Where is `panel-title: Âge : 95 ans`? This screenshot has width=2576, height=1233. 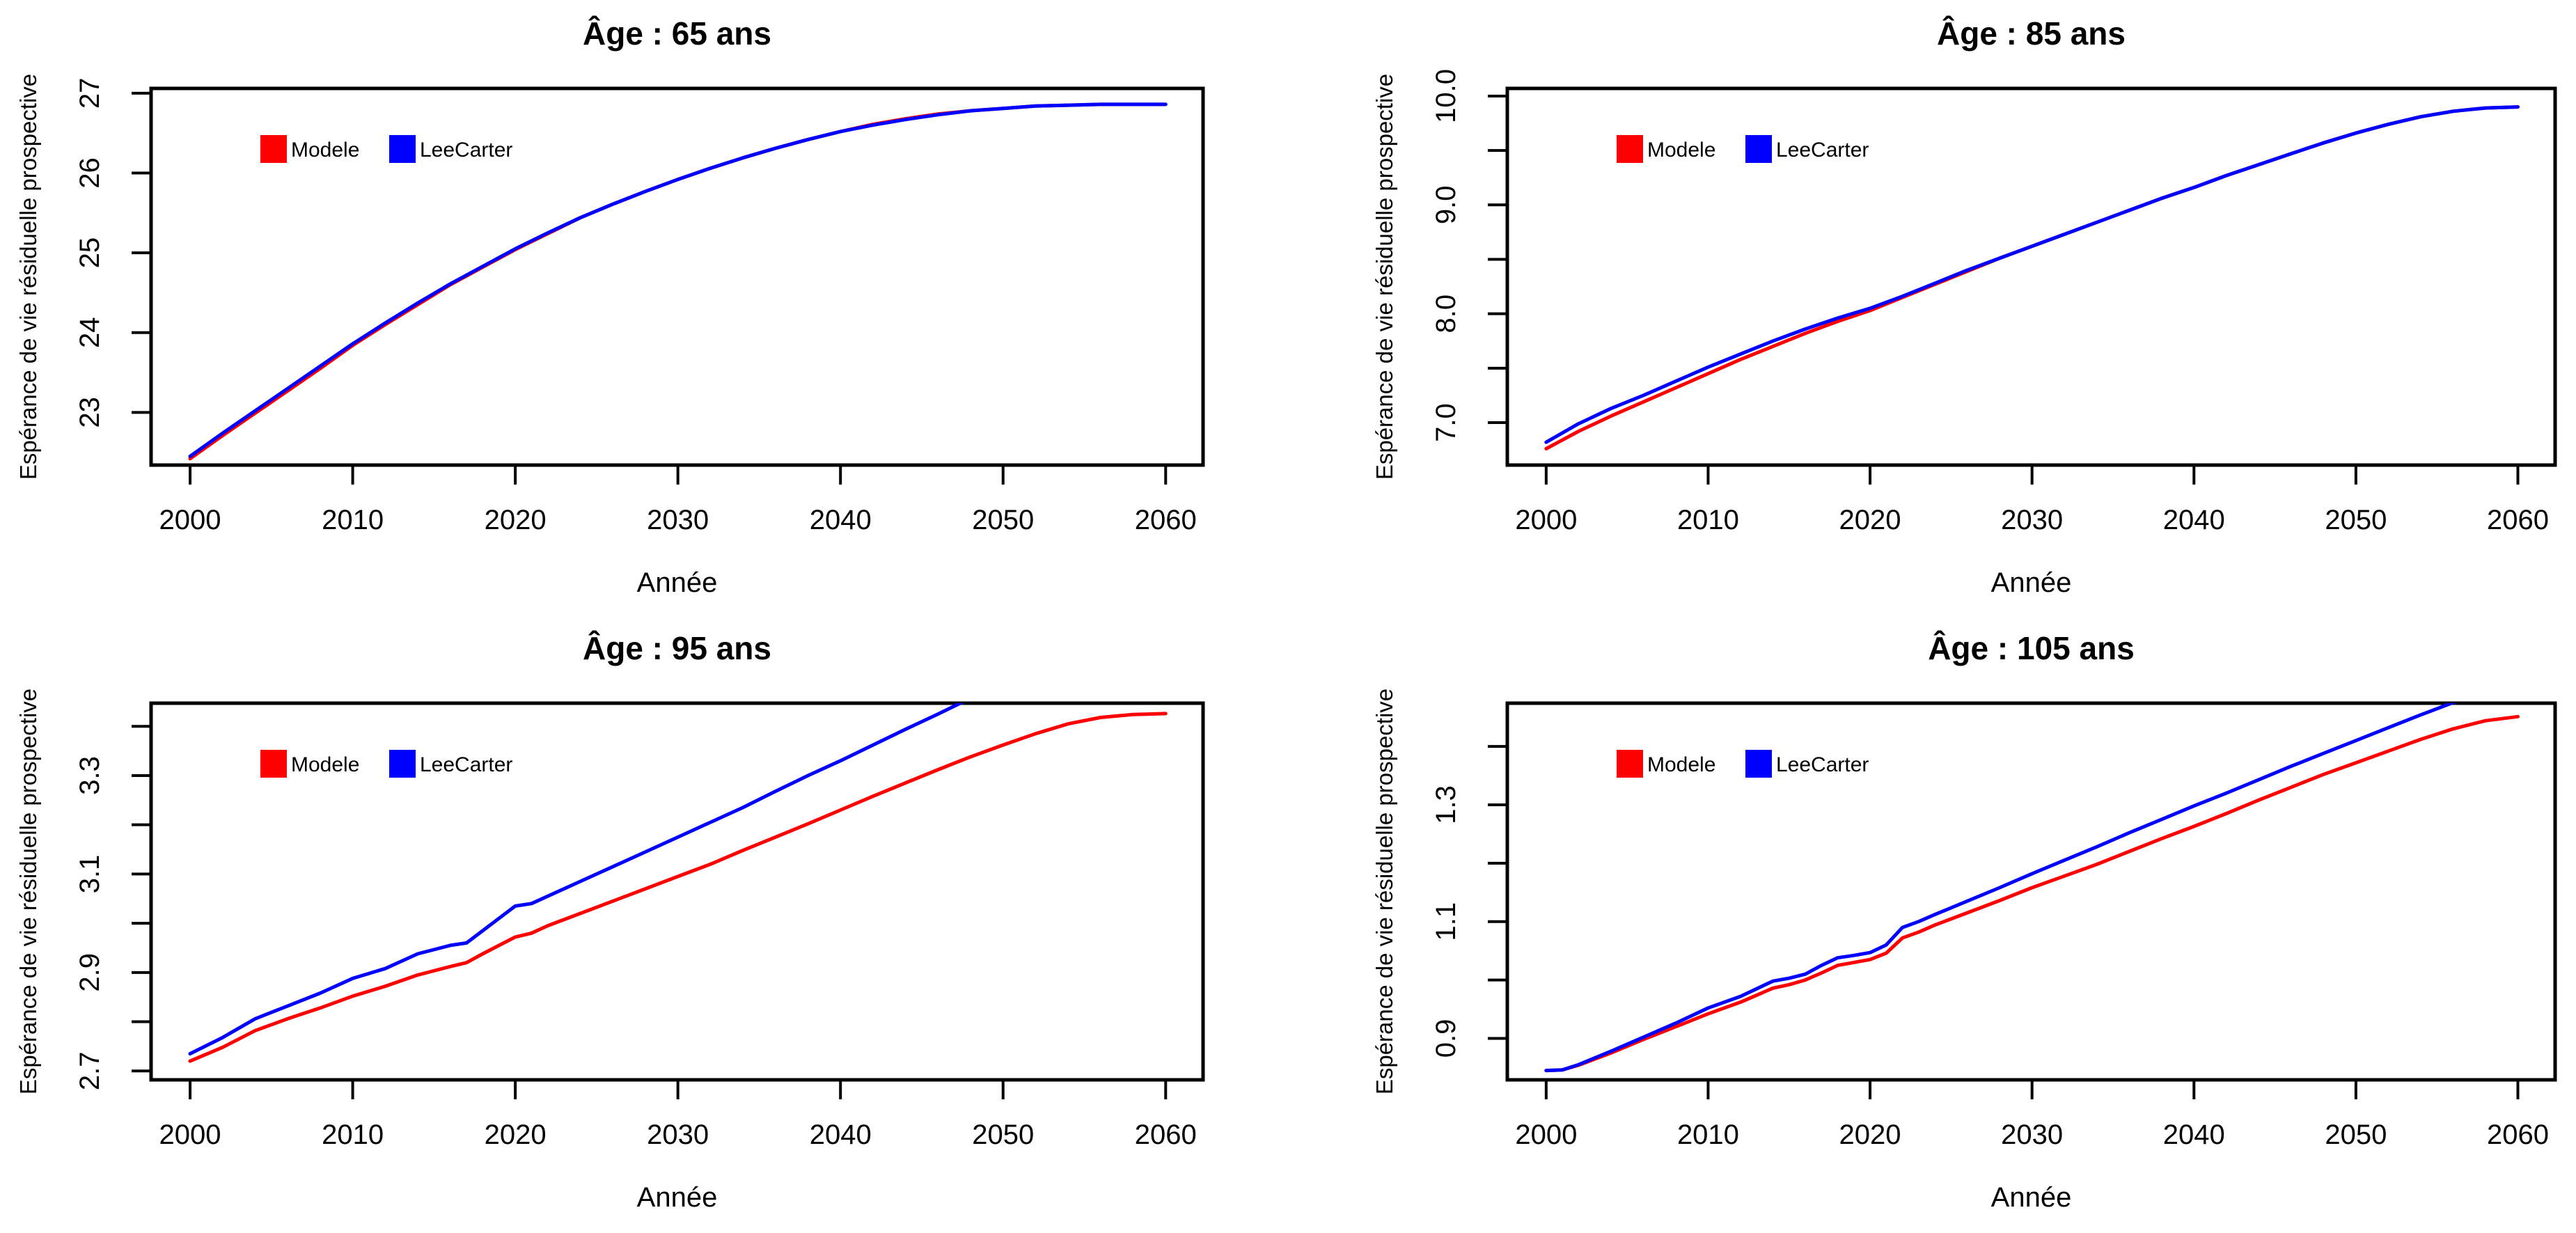
panel-title: Âge : 95 ans is located at coordinates (677, 648).